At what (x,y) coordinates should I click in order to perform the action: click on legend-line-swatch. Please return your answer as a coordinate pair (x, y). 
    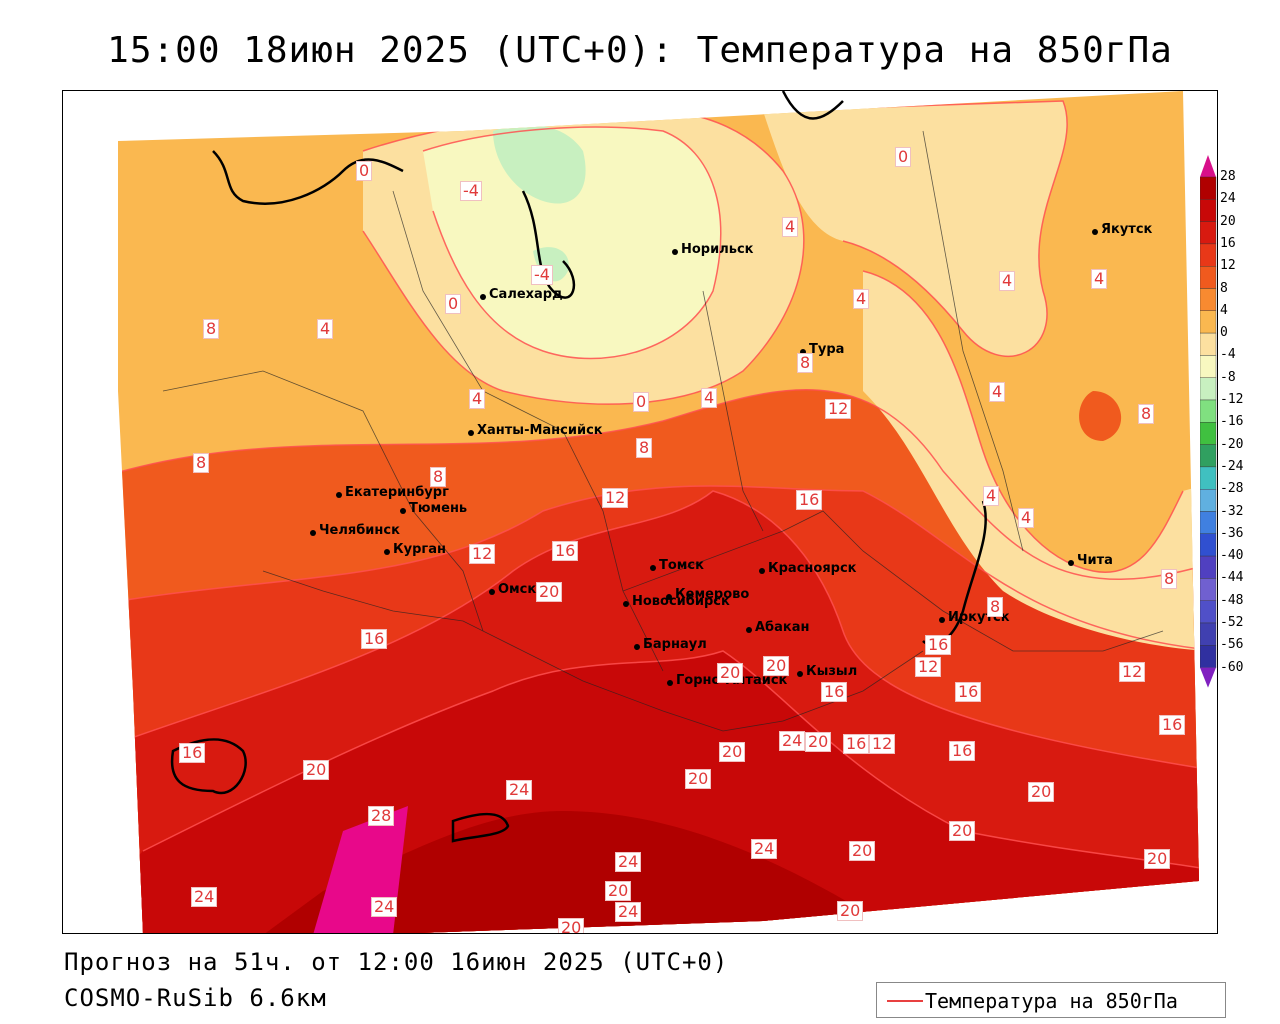
    Looking at the image, I should click on (905, 1001).